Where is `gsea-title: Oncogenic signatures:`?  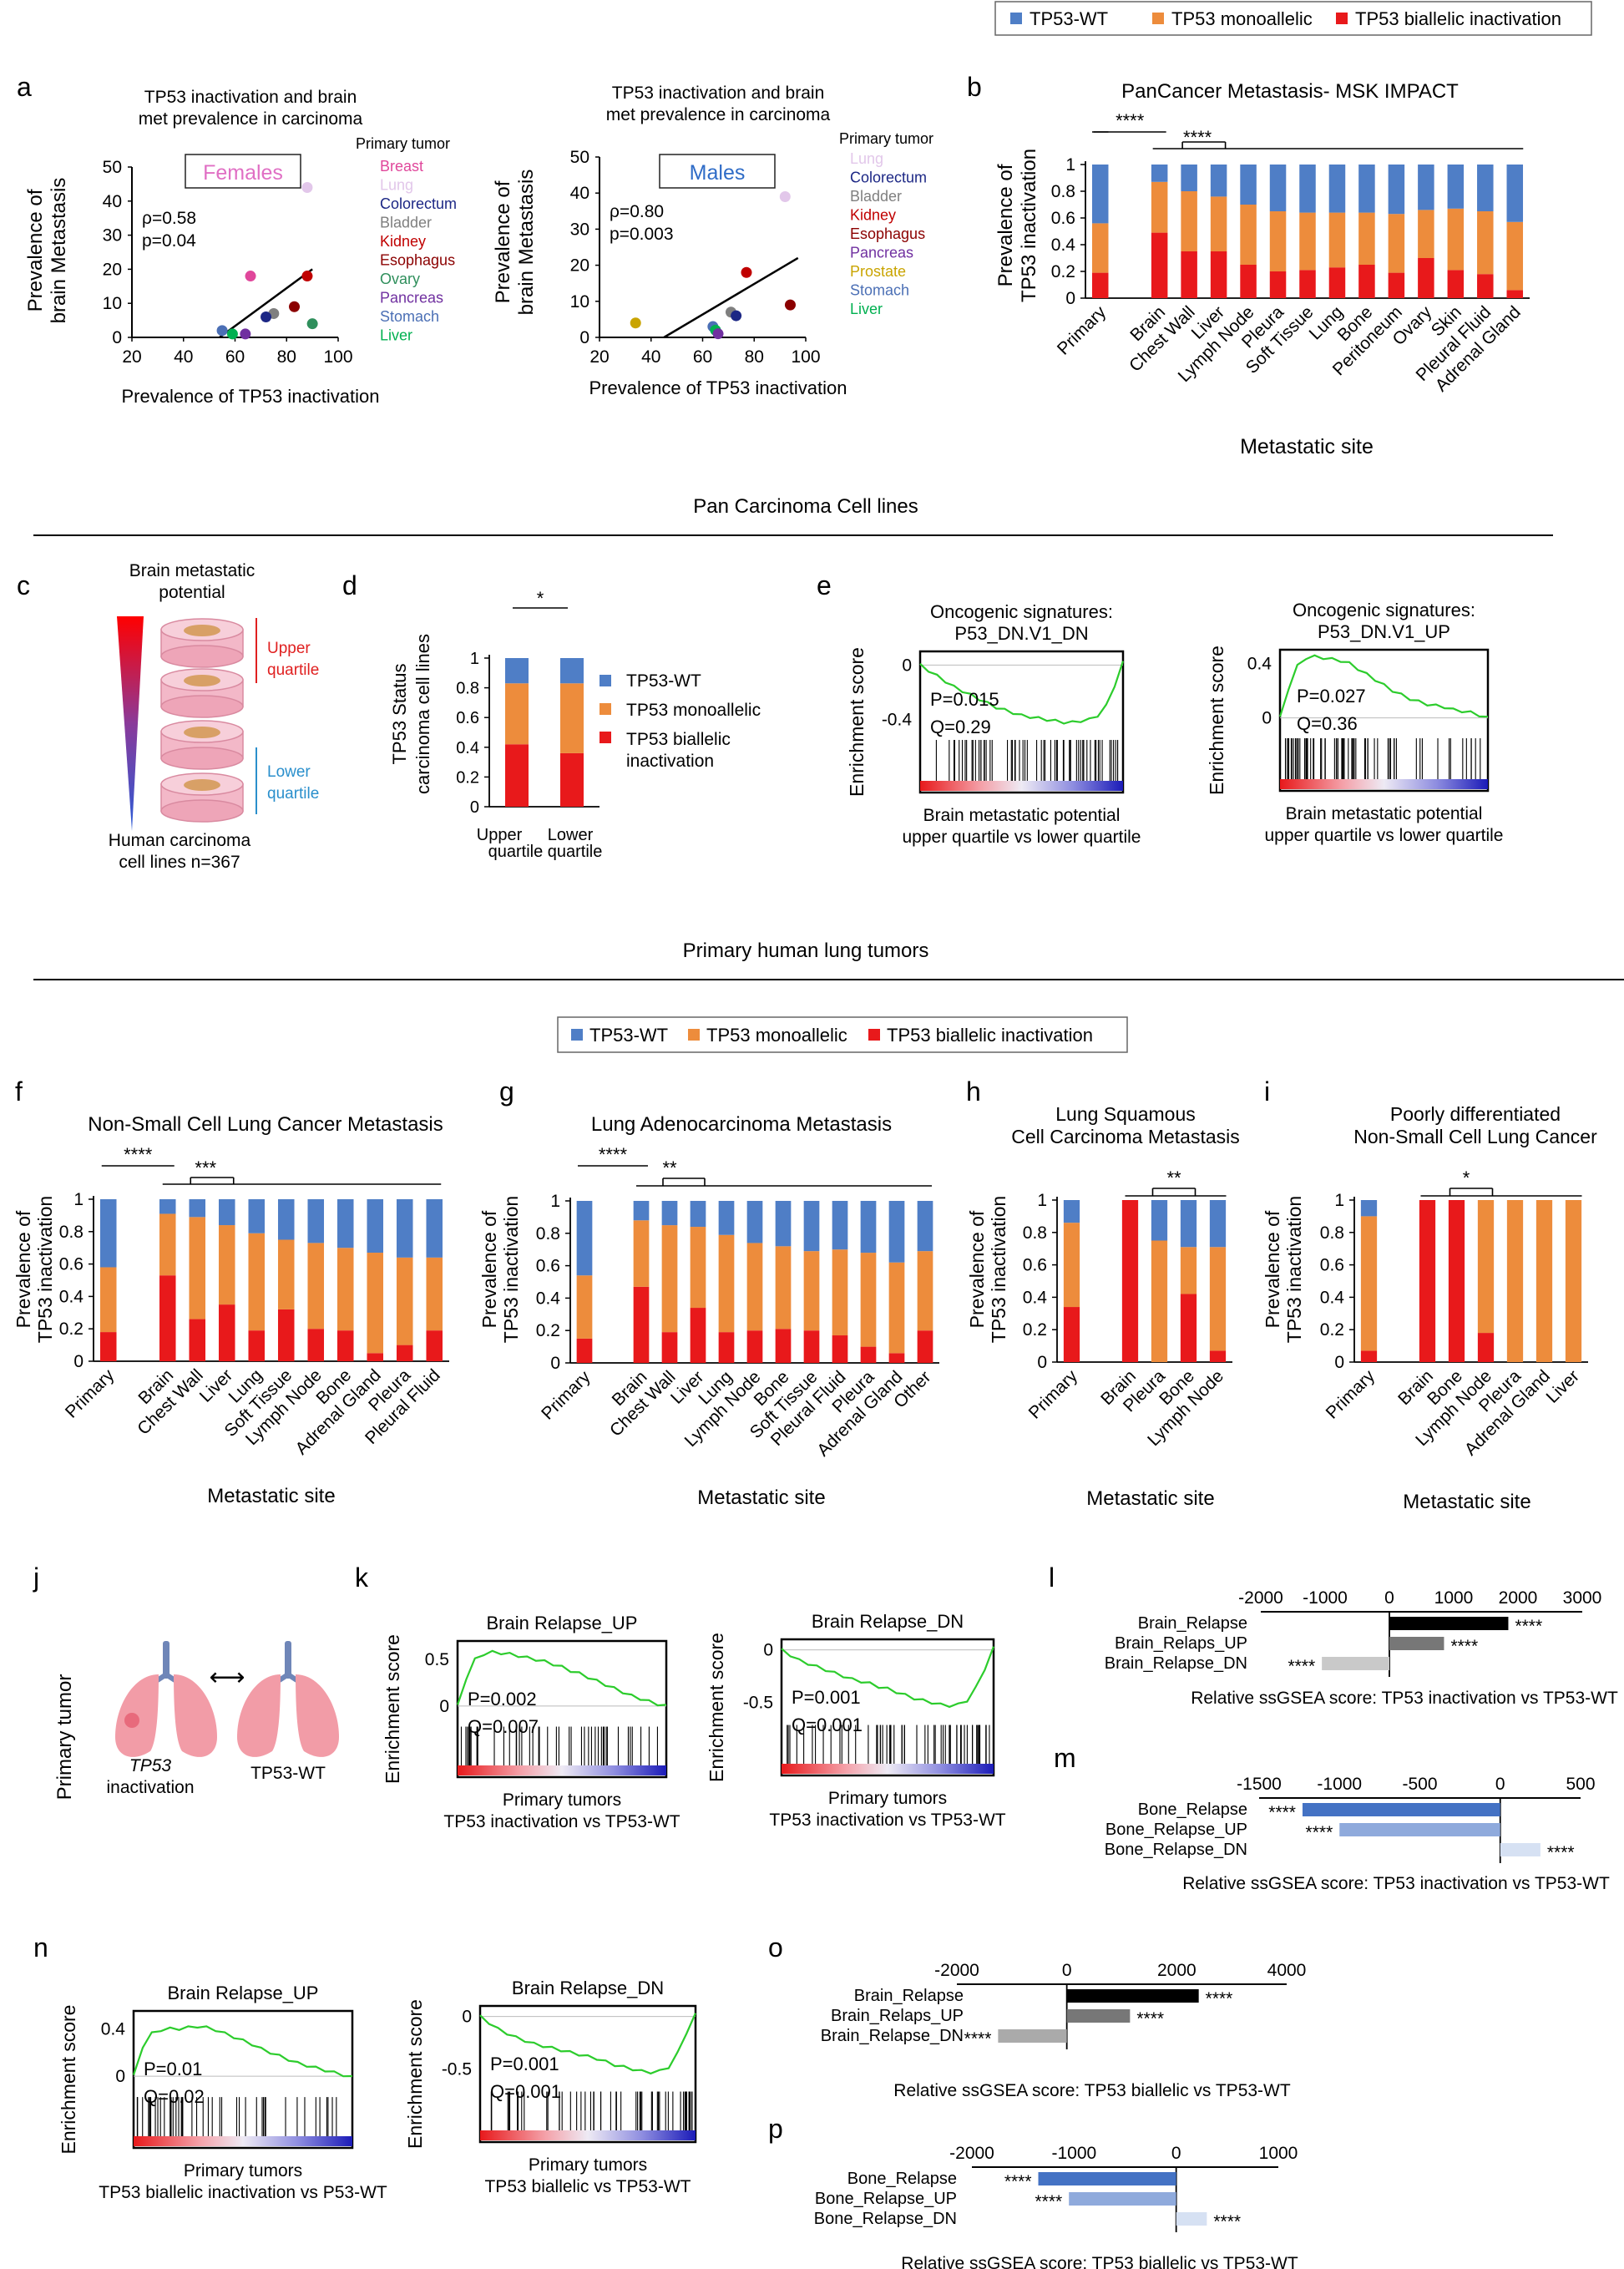 gsea-title: Oncogenic signatures: is located at coordinates (1021, 611).